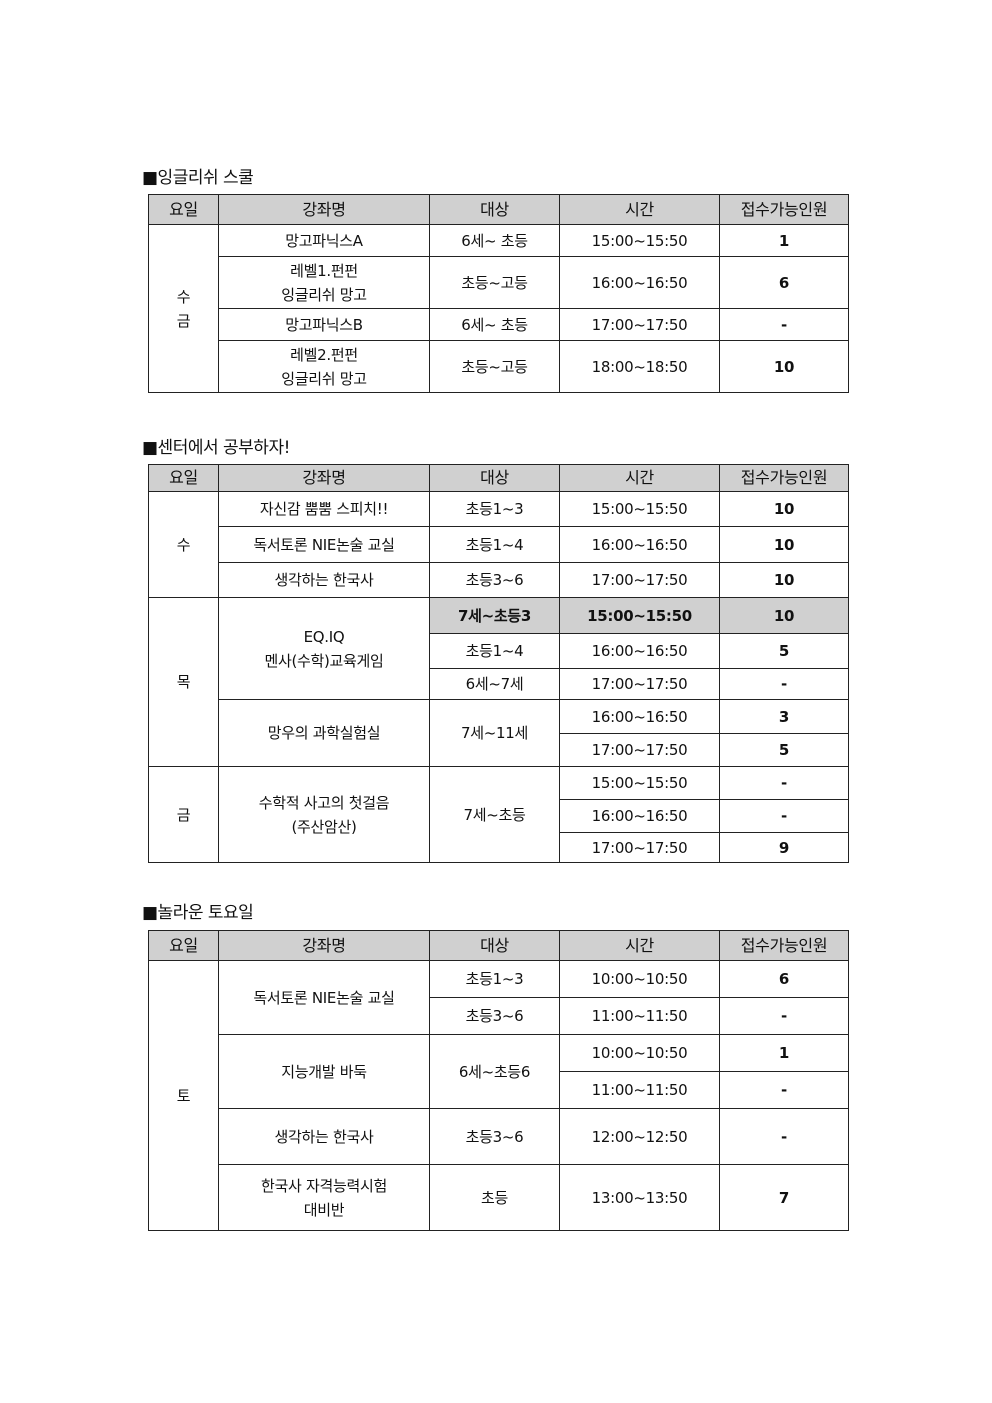 This screenshot has width=992, height=1403. I want to click on table-row: 지능개발 바둑 6세~초등6 10:00~10:50 1, so click(499, 1071).